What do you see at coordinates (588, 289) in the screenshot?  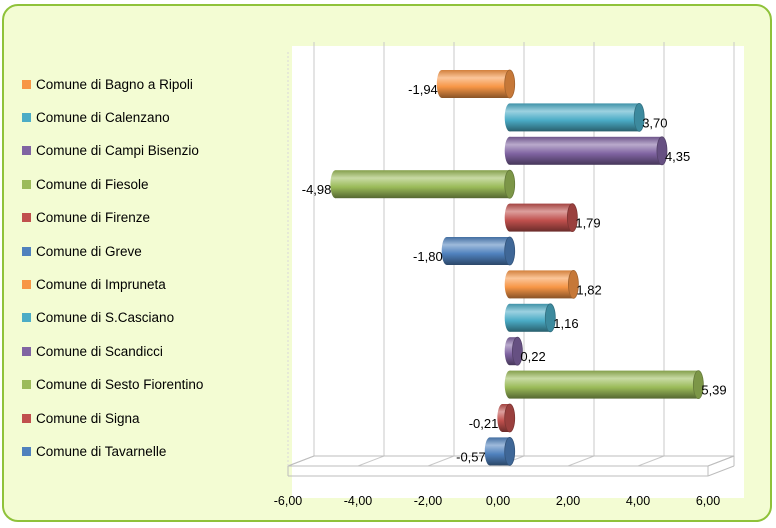 I see `data-label-7: 1,82` at bounding box center [588, 289].